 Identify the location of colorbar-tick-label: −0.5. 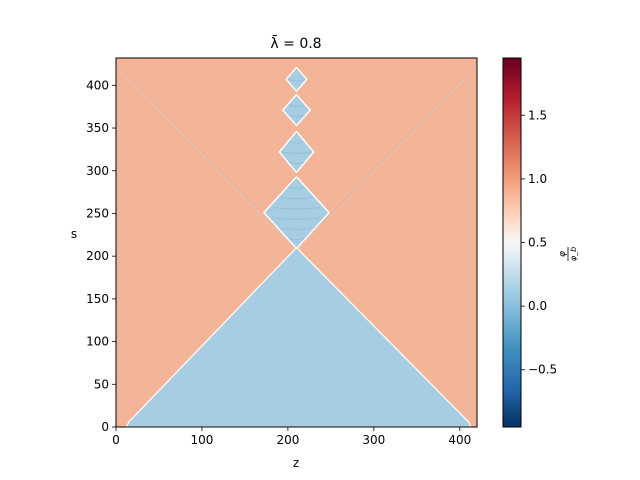
(542, 370).